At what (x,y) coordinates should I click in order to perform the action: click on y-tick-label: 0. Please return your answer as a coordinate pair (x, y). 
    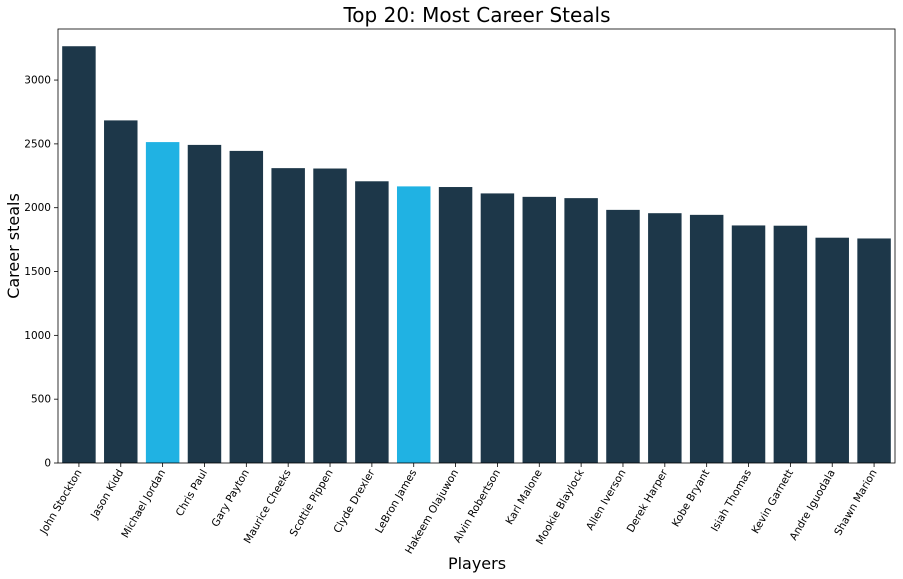
    Looking at the image, I should click on (47, 464).